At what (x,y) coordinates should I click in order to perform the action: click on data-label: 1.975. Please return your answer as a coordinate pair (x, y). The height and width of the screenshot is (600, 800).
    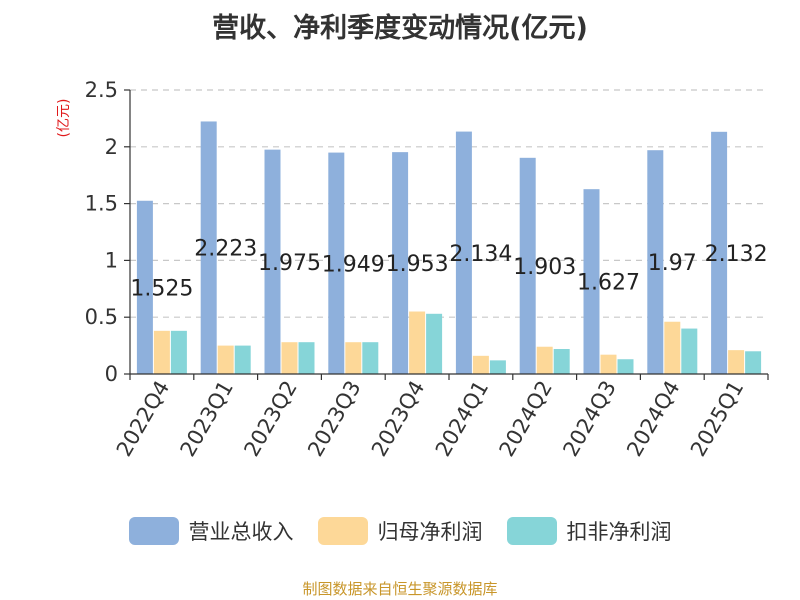
    Looking at the image, I should click on (289, 263).